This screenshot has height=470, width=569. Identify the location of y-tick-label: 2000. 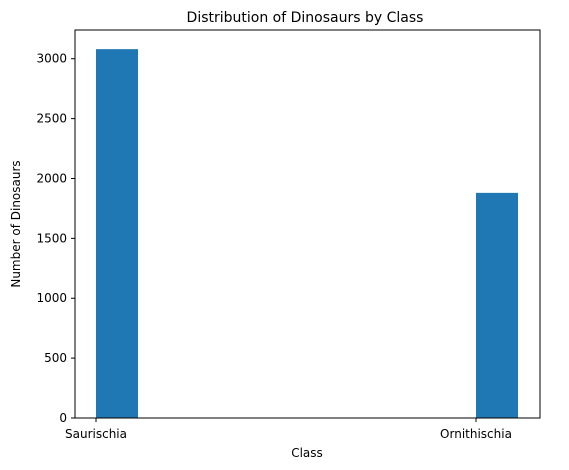
(51, 178).